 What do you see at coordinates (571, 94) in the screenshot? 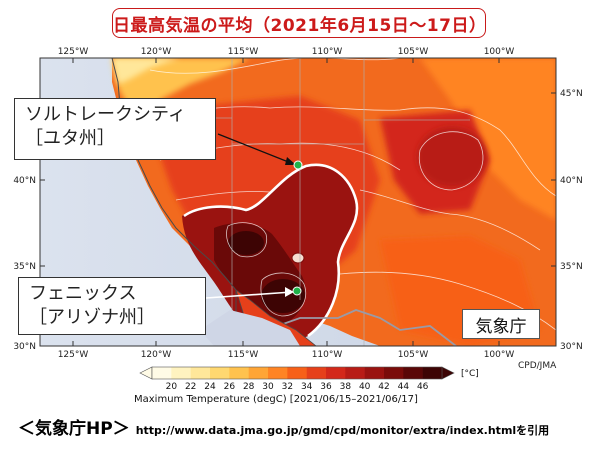
I see `lat-label: 45°N` at bounding box center [571, 94].